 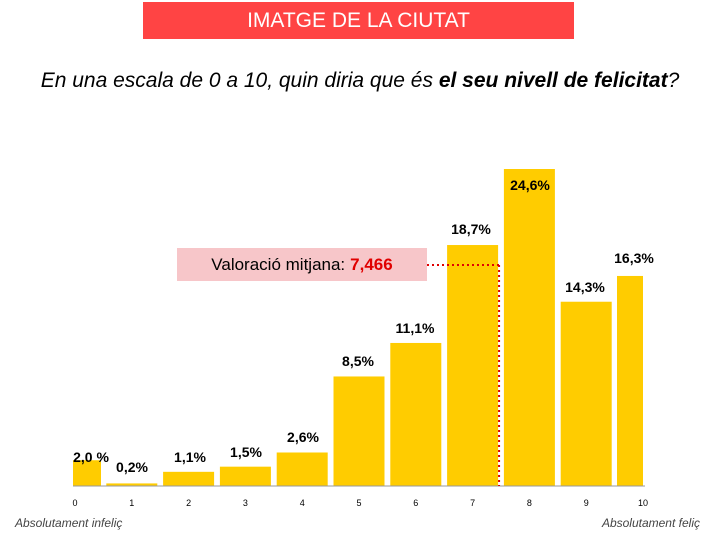 What do you see at coordinates (188, 503) in the screenshot?
I see `tick-label-2: 2` at bounding box center [188, 503].